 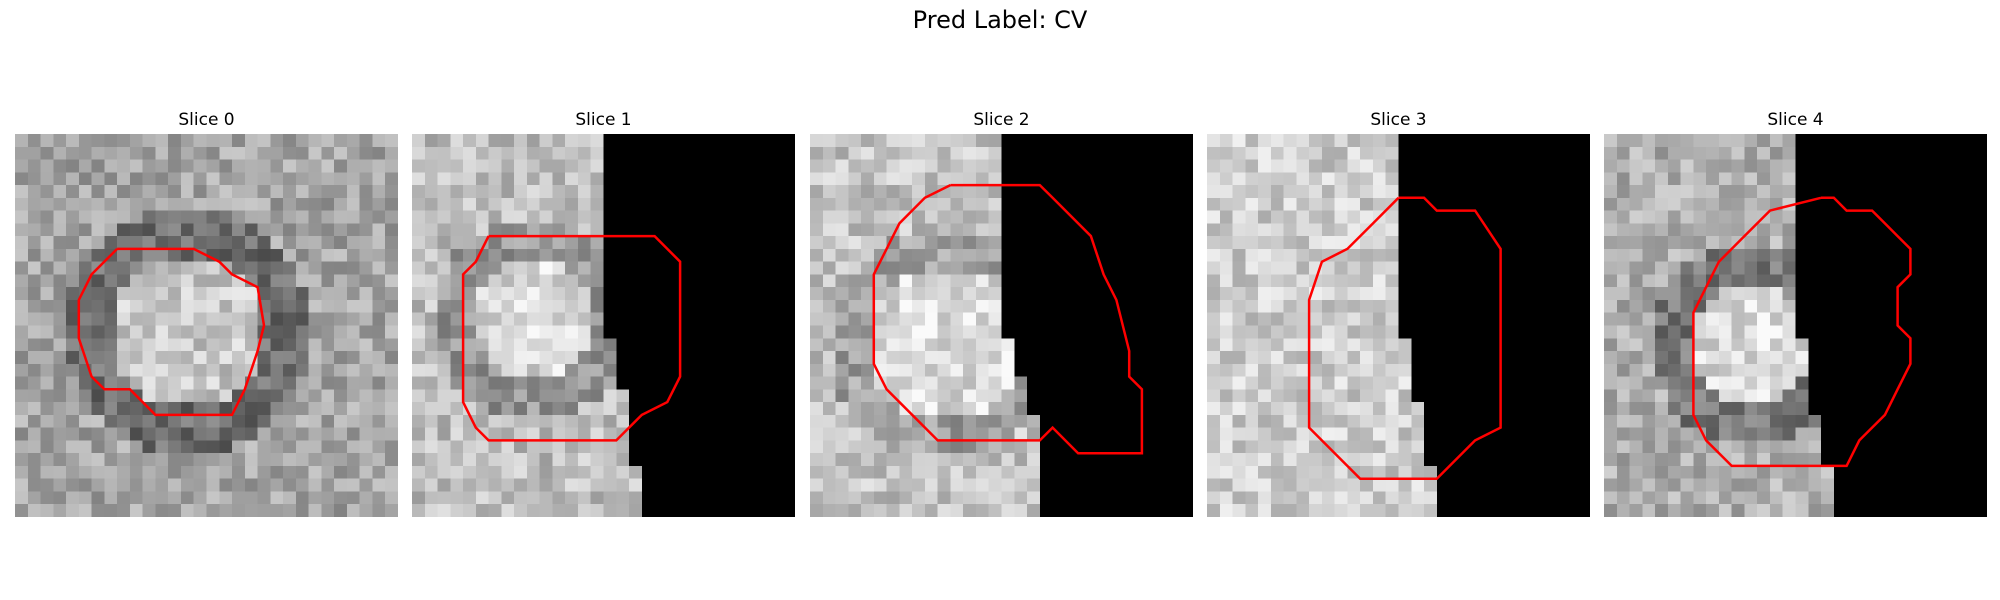 What do you see at coordinates (1000, 20) in the screenshot?
I see `figure-title: Pred Label: CV` at bounding box center [1000, 20].